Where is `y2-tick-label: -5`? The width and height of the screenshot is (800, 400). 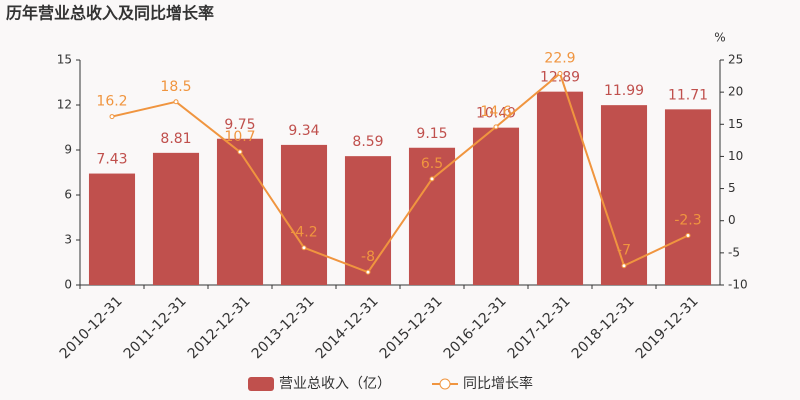 y2-tick-label: -5 is located at coordinates (734, 252).